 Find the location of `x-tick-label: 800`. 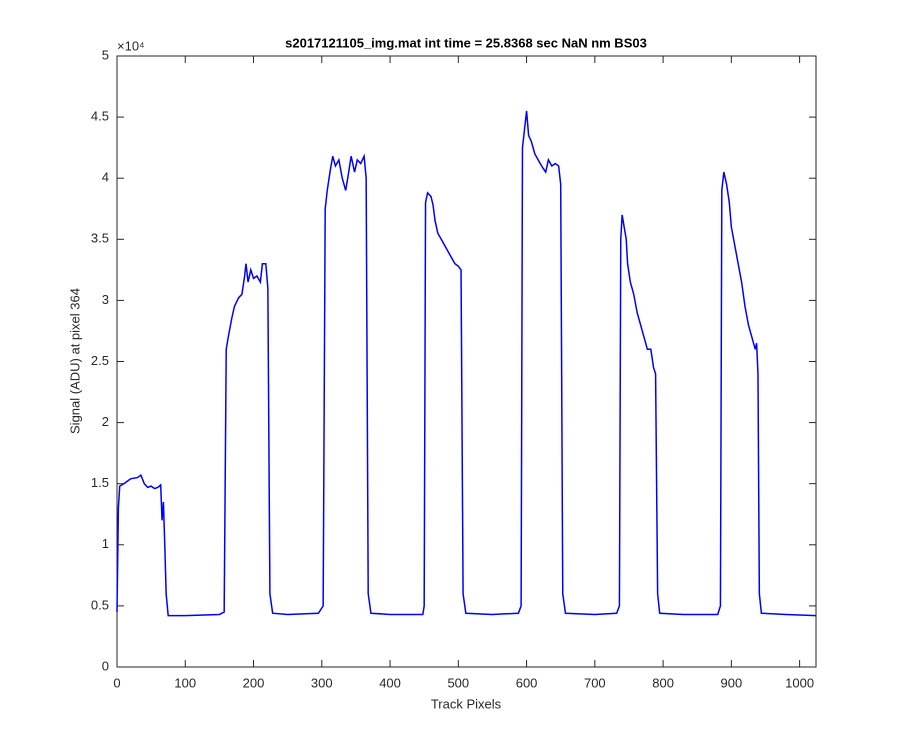

x-tick-label: 800 is located at coordinates (663, 682).